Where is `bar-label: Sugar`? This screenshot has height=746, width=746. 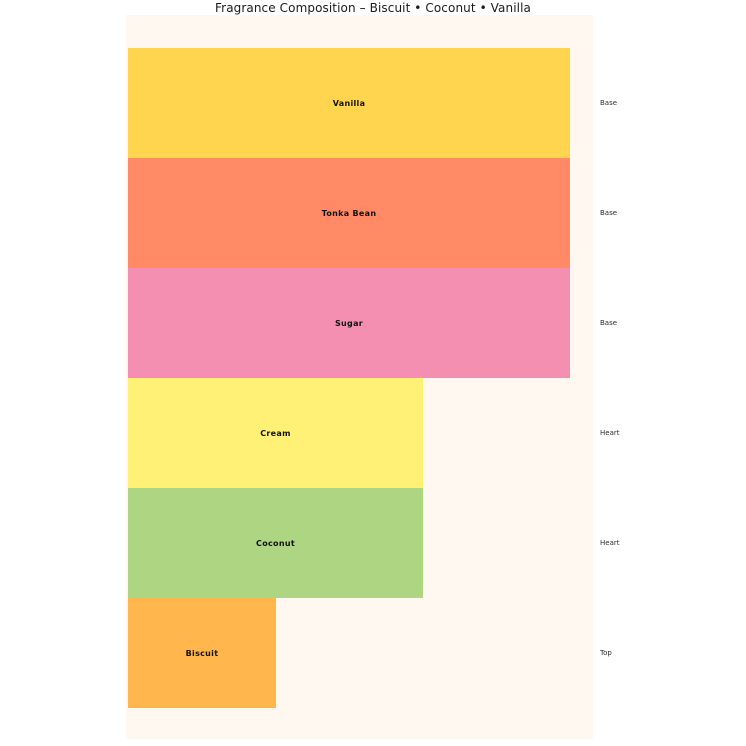
bar-label: Sugar is located at coordinates (349, 323).